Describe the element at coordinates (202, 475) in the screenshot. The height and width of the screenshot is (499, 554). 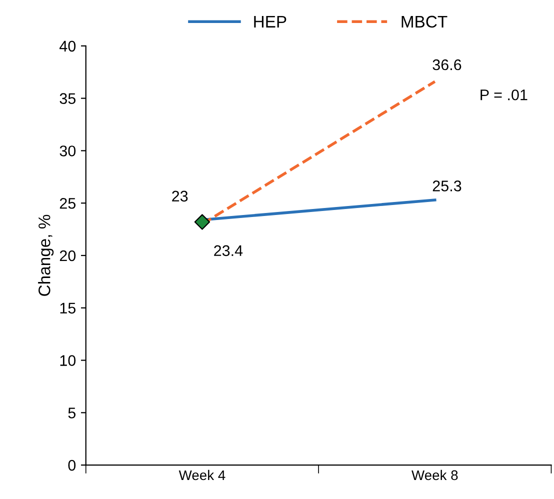
I see `x-tick-label: Week 4` at that location.